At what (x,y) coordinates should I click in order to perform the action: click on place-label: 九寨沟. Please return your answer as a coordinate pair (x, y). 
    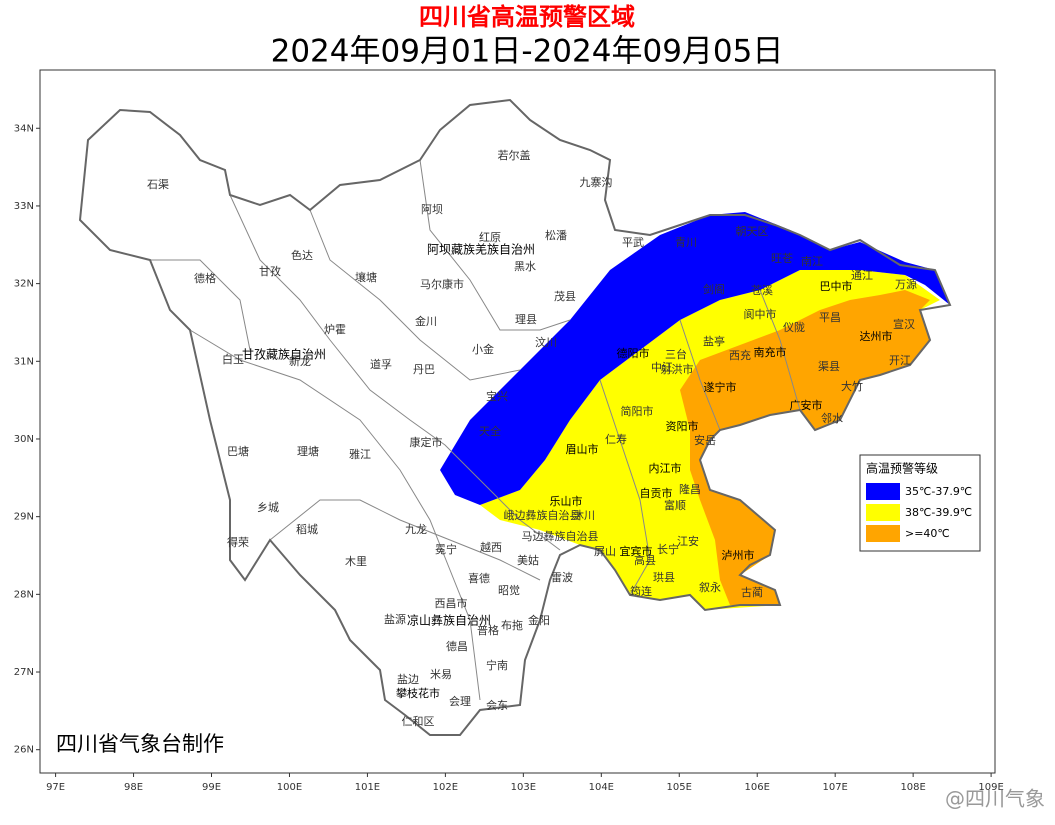
    Looking at the image, I should click on (596, 182).